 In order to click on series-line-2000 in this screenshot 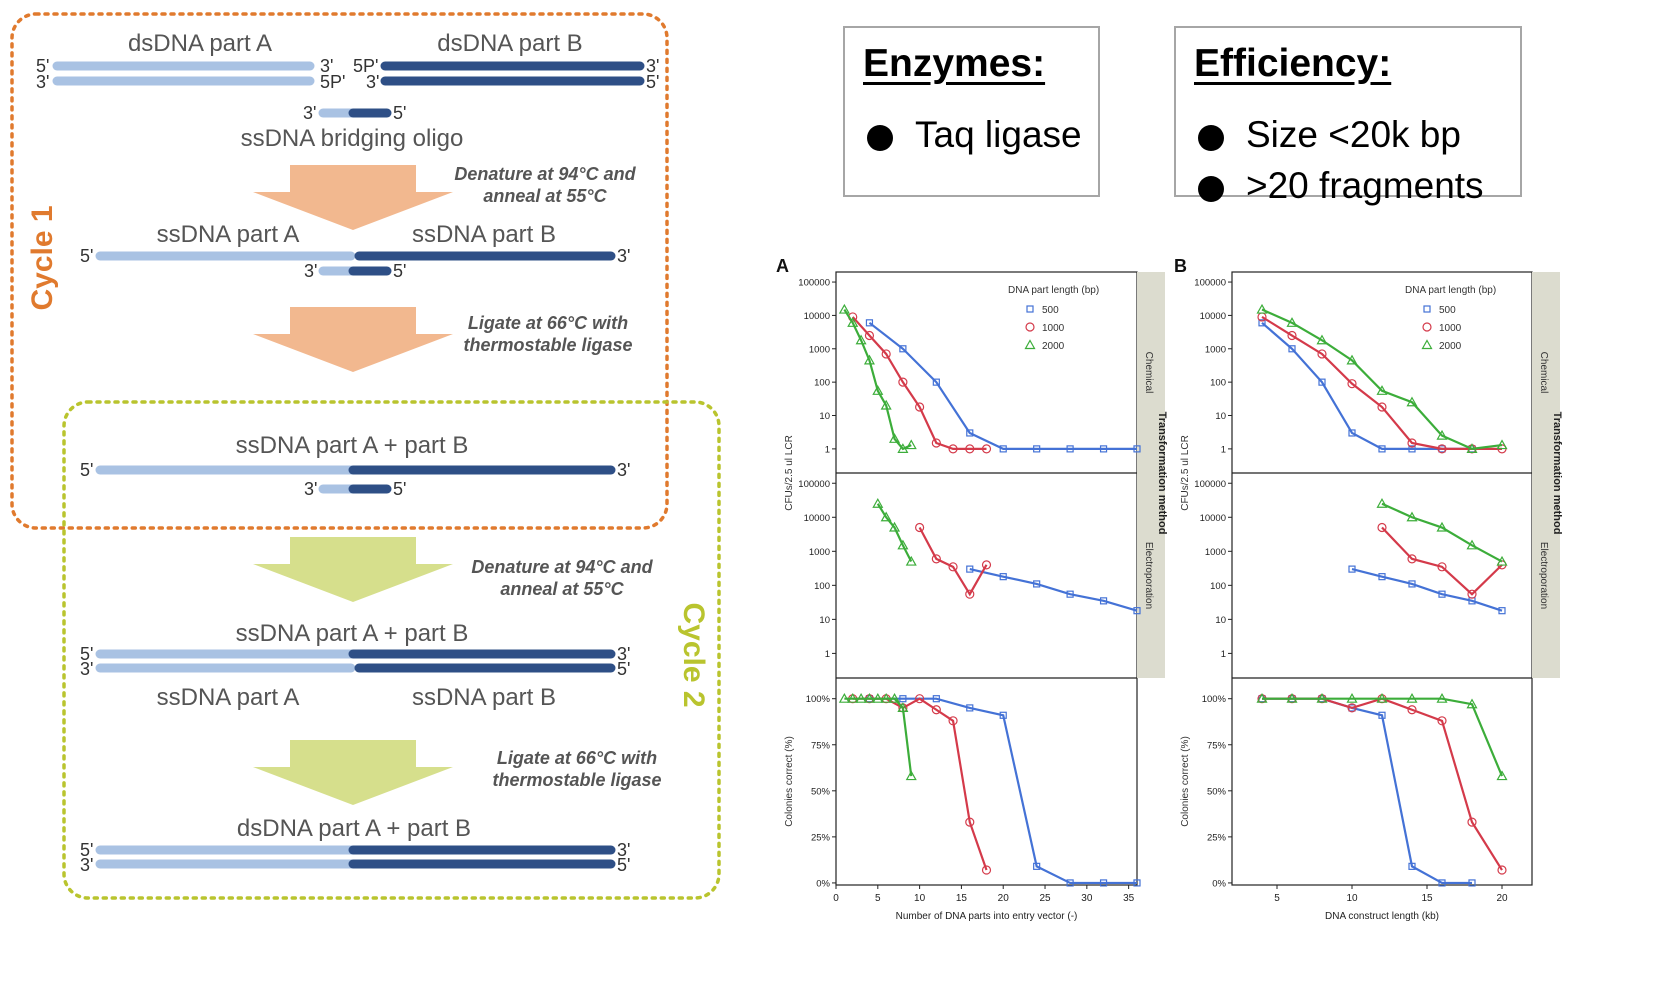, I will do `click(1382, 379)`.